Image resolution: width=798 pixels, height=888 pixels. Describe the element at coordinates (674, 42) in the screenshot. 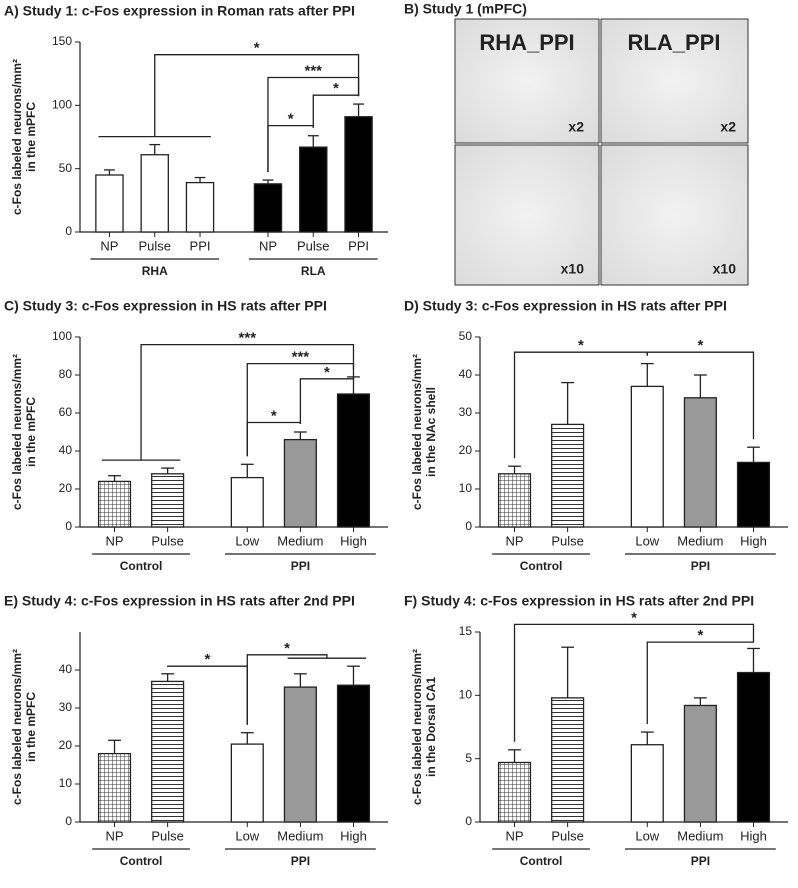

I see `tile-label: RLA_PPI` at that location.